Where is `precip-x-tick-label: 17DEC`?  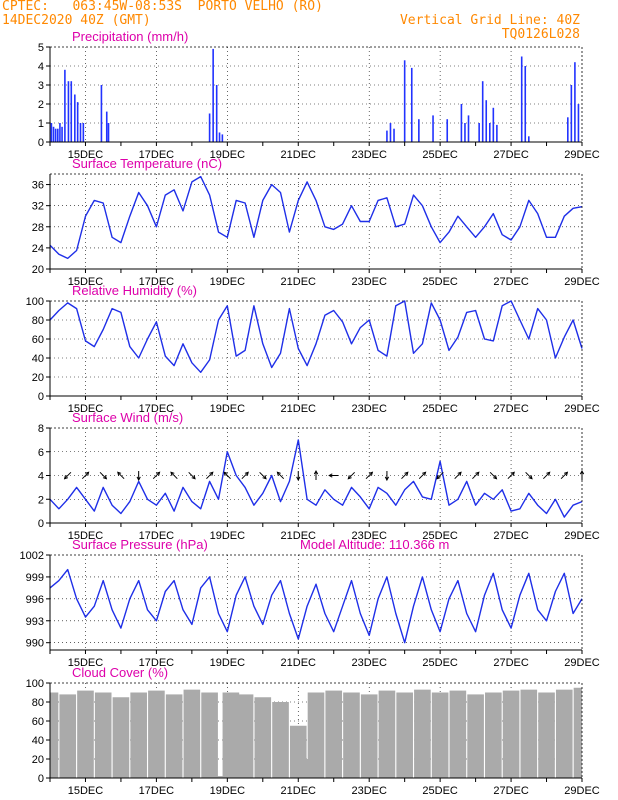 precip-x-tick-label: 17DEC is located at coordinates (157, 155).